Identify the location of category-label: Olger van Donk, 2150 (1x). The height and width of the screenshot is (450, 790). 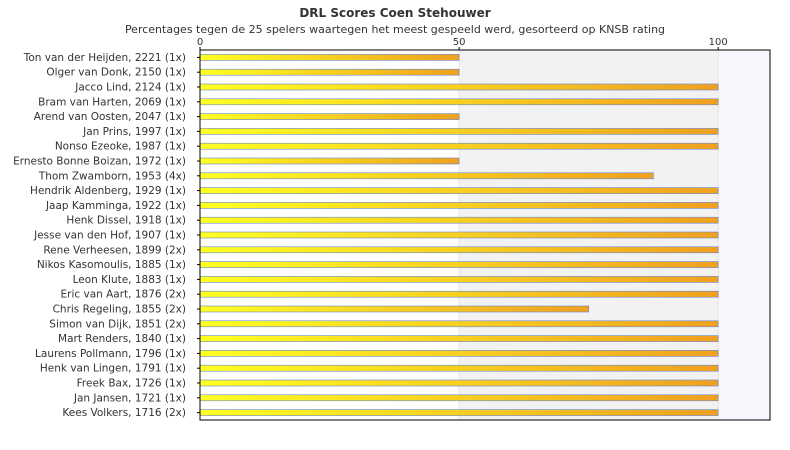
(116, 73).